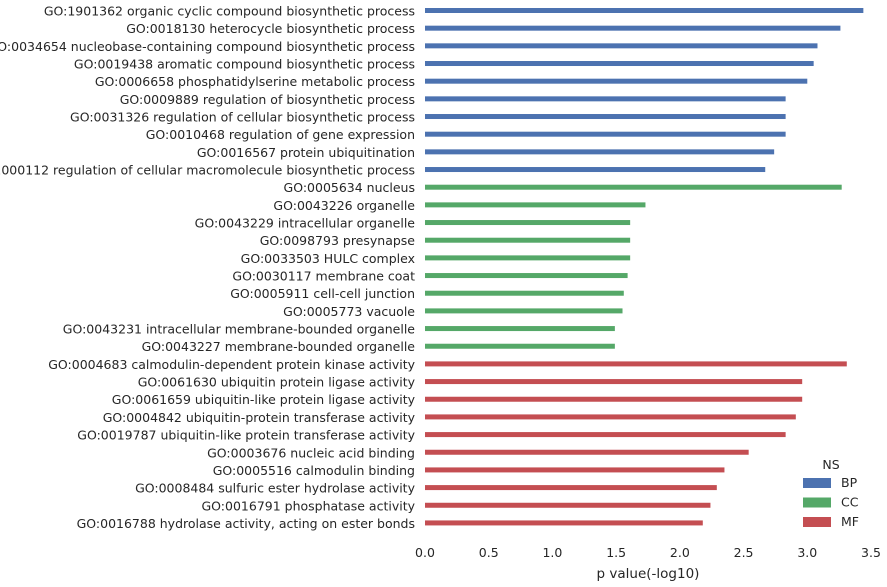 The width and height of the screenshot is (887, 587). What do you see at coordinates (308, 505) in the screenshot?
I see `category-label: GO:0016791 phosphatase activity` at bounding box center [308, 505].